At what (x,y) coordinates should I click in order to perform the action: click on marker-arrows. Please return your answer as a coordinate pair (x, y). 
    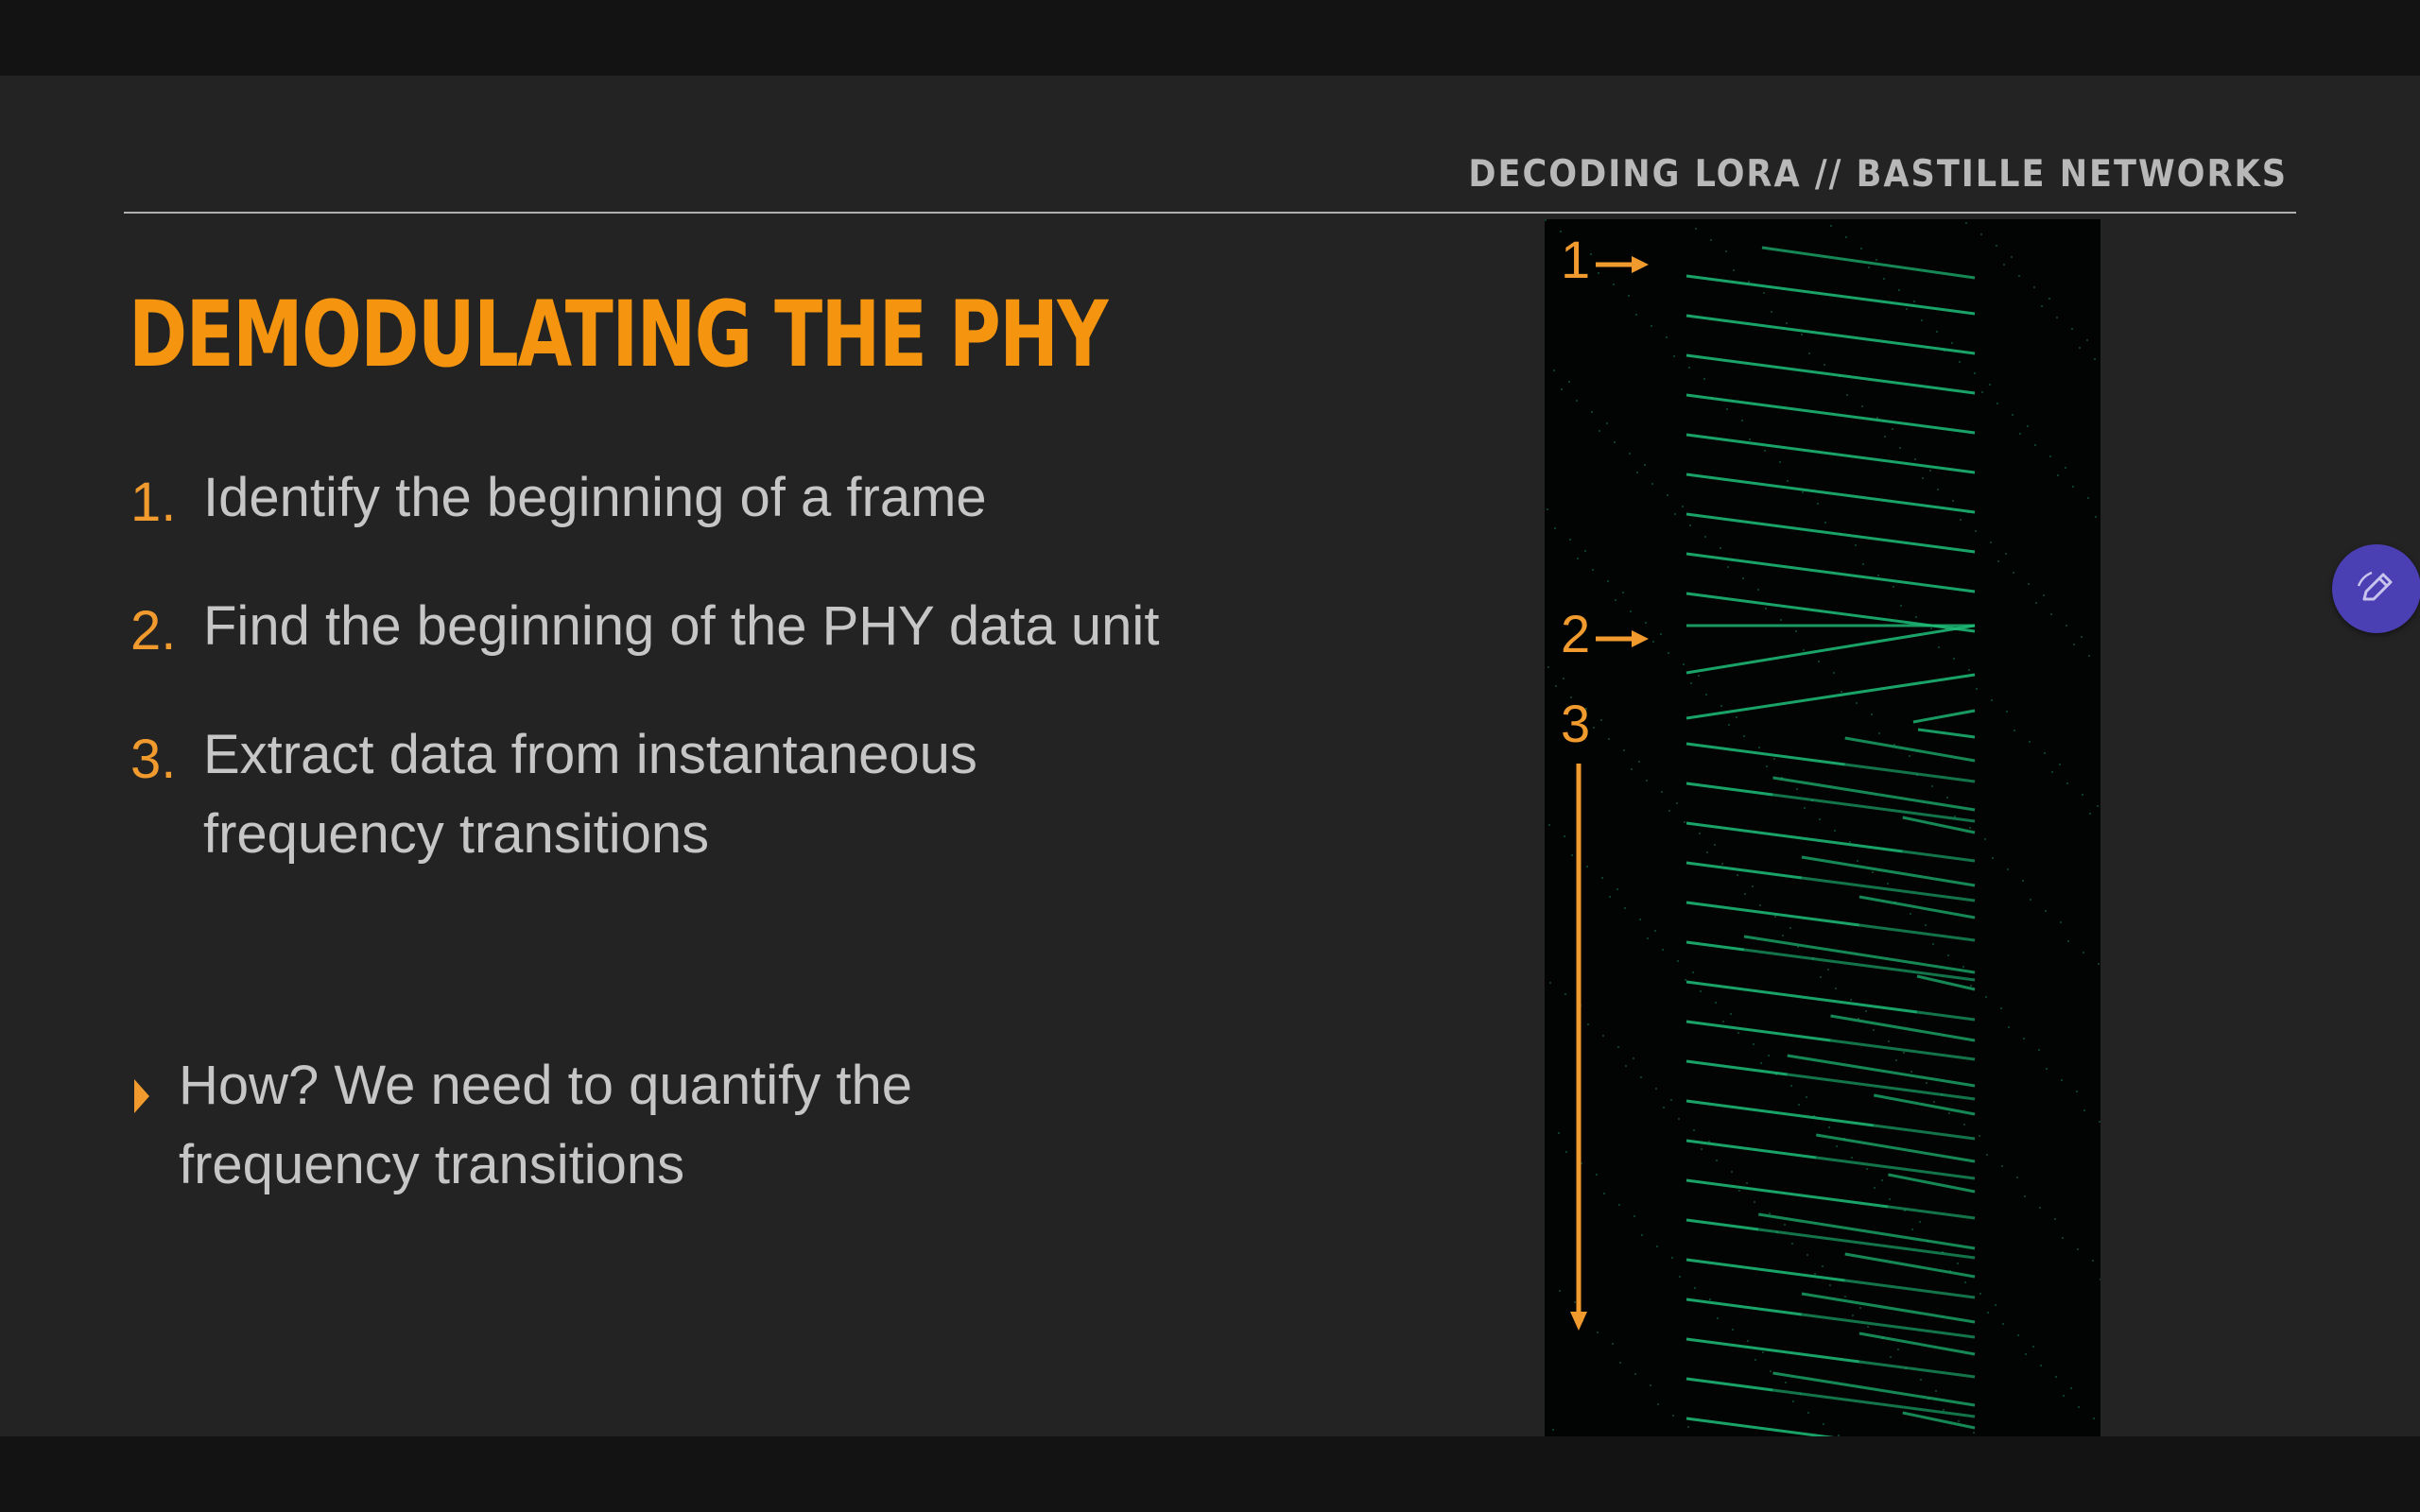
    Looking at the image, I should click on (1609, 793).